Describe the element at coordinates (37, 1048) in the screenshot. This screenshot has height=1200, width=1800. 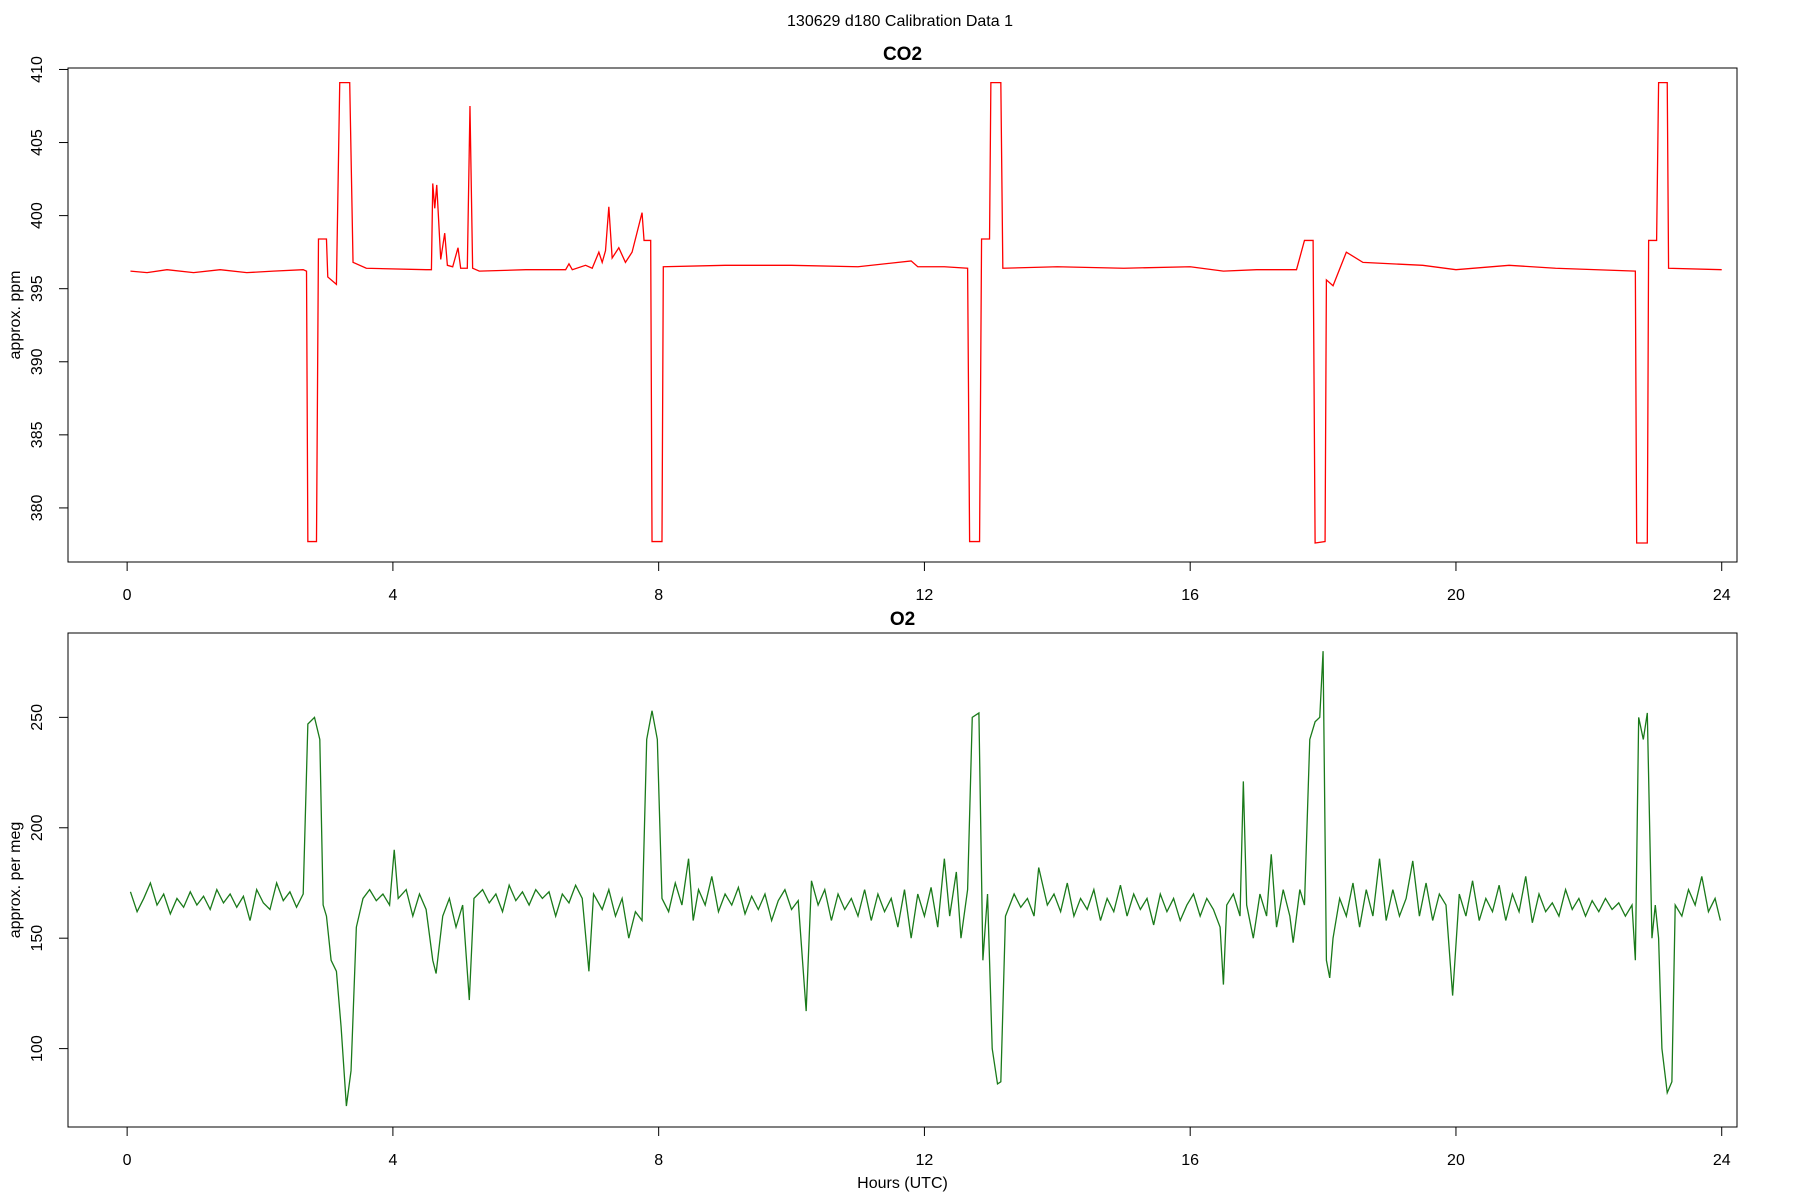
I see `y-tick-label: 100` at that location.